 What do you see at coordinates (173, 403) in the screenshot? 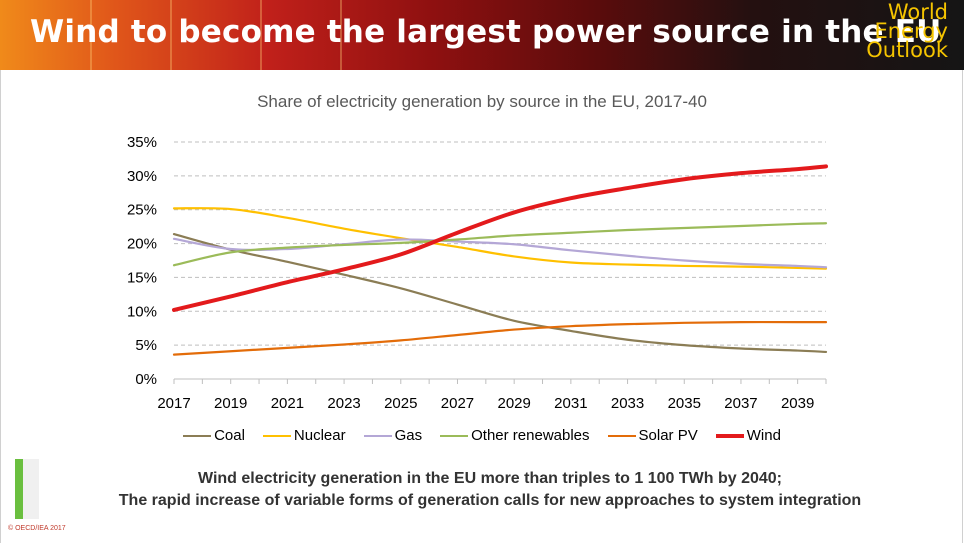
I see `x-tick-label: 2017` at bounding box center [173, 403].